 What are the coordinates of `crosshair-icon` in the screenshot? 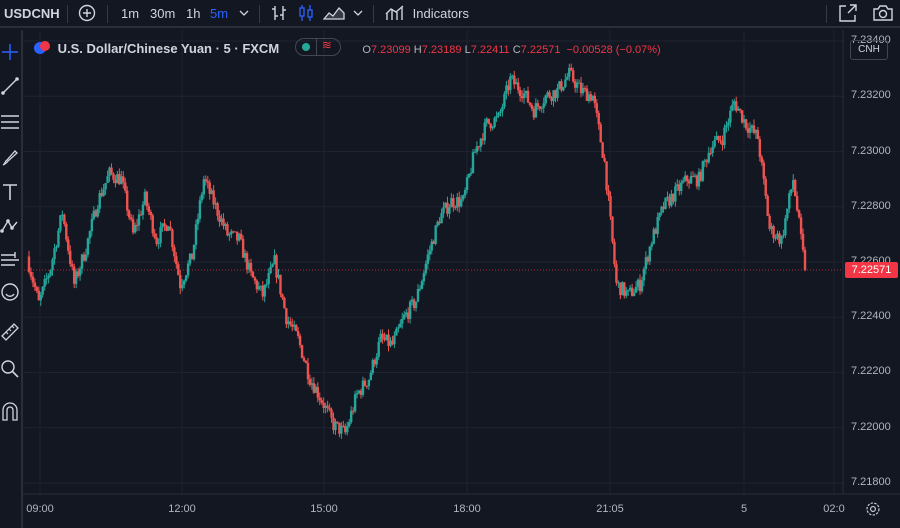 It's located at (10, 52).